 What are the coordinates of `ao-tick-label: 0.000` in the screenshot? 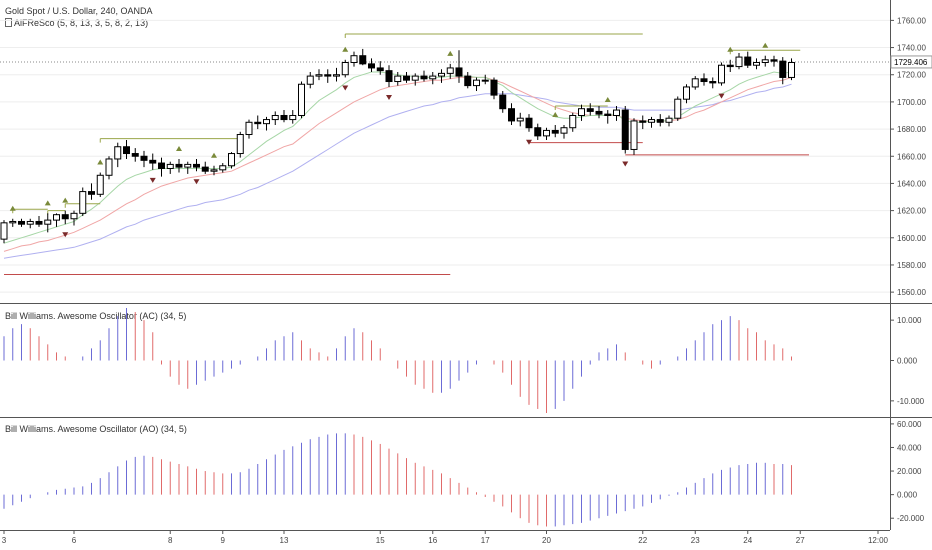 It's located at (907, 495).